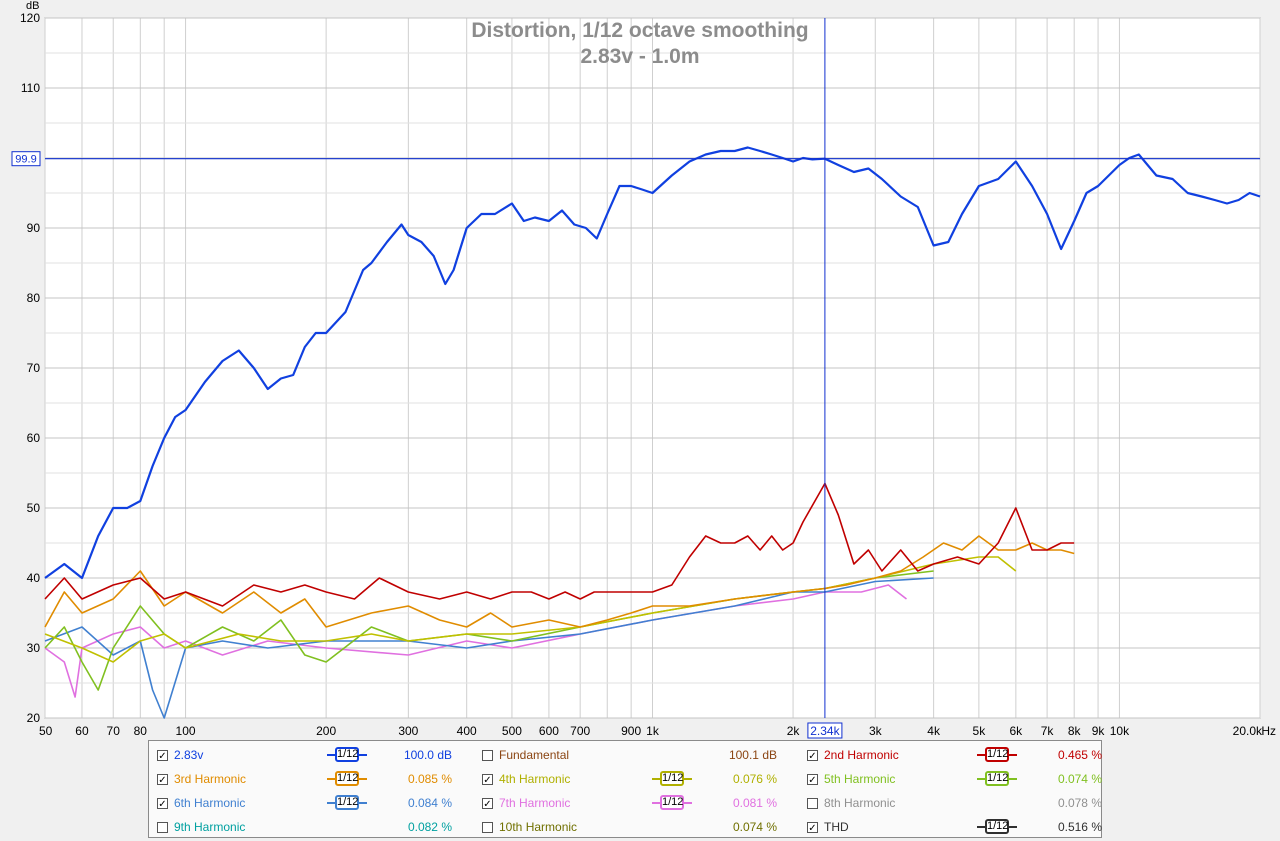  What do you see at coordinates (525, 755) in the screenshot?
I see `legend-item: Fundamental` at bounding box center [525, 755].